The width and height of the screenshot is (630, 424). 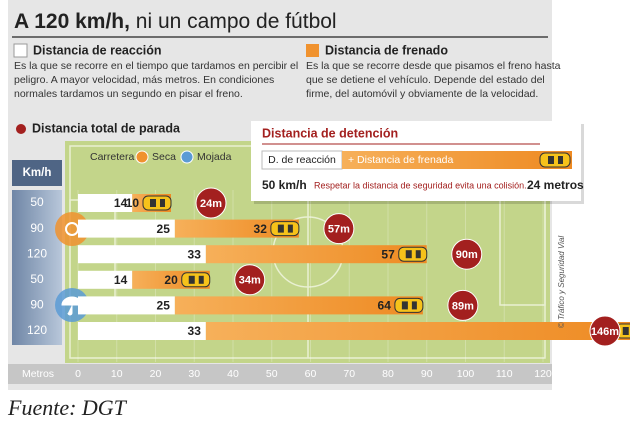 What do you see at coordinates (37, 173) in the screenshot?
I see `kmh-header-box` at bounding box center [37, 173].